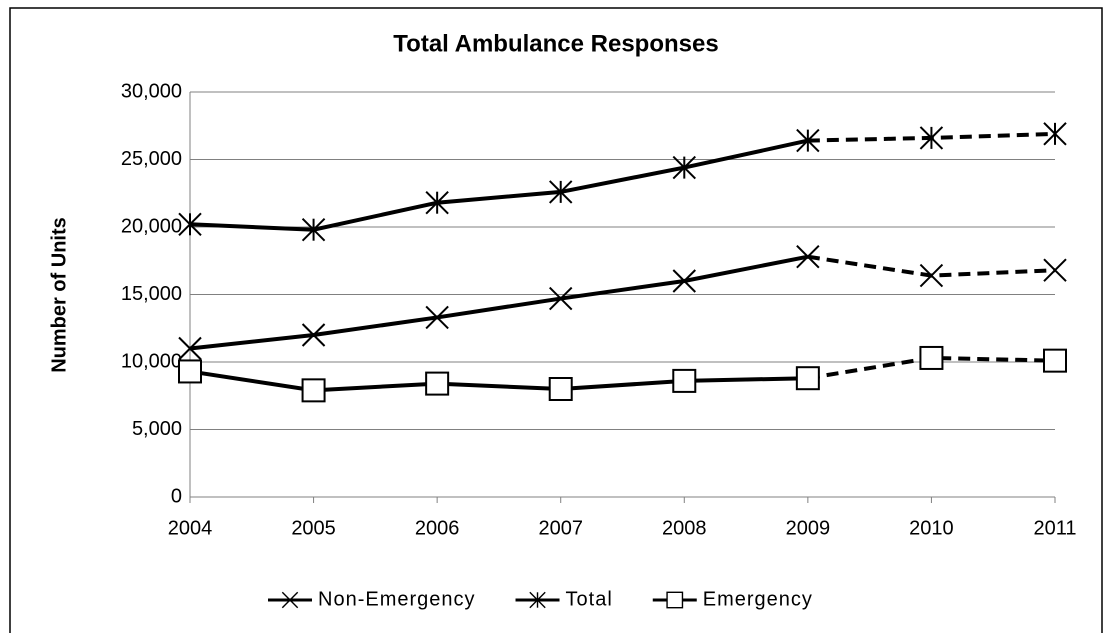 The image size is (1113, 638). What do you see at coordinates (190, 528) in the screenshot?
I see `x-tick-label: 2004` at bounding box center [190, 528].